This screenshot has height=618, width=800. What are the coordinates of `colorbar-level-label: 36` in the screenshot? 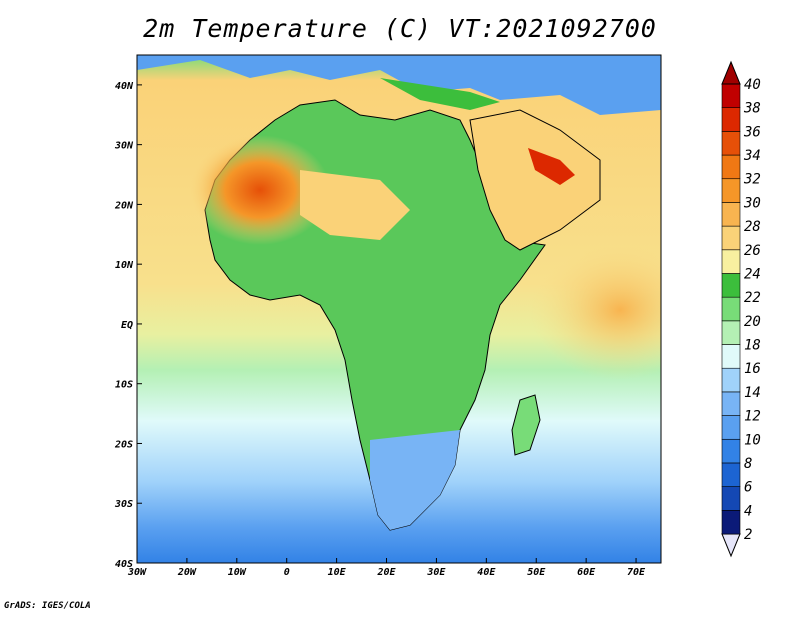 It's located at (752, 132).